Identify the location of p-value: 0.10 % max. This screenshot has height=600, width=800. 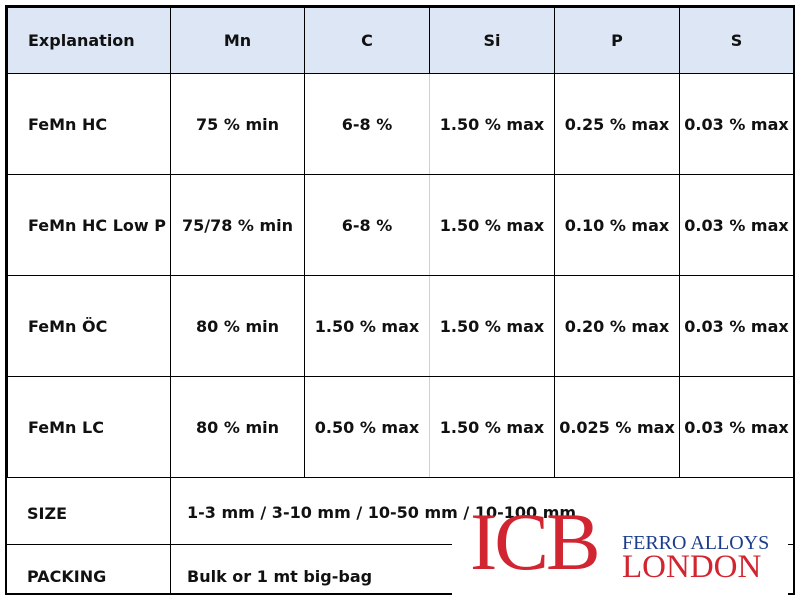
(617, 225).